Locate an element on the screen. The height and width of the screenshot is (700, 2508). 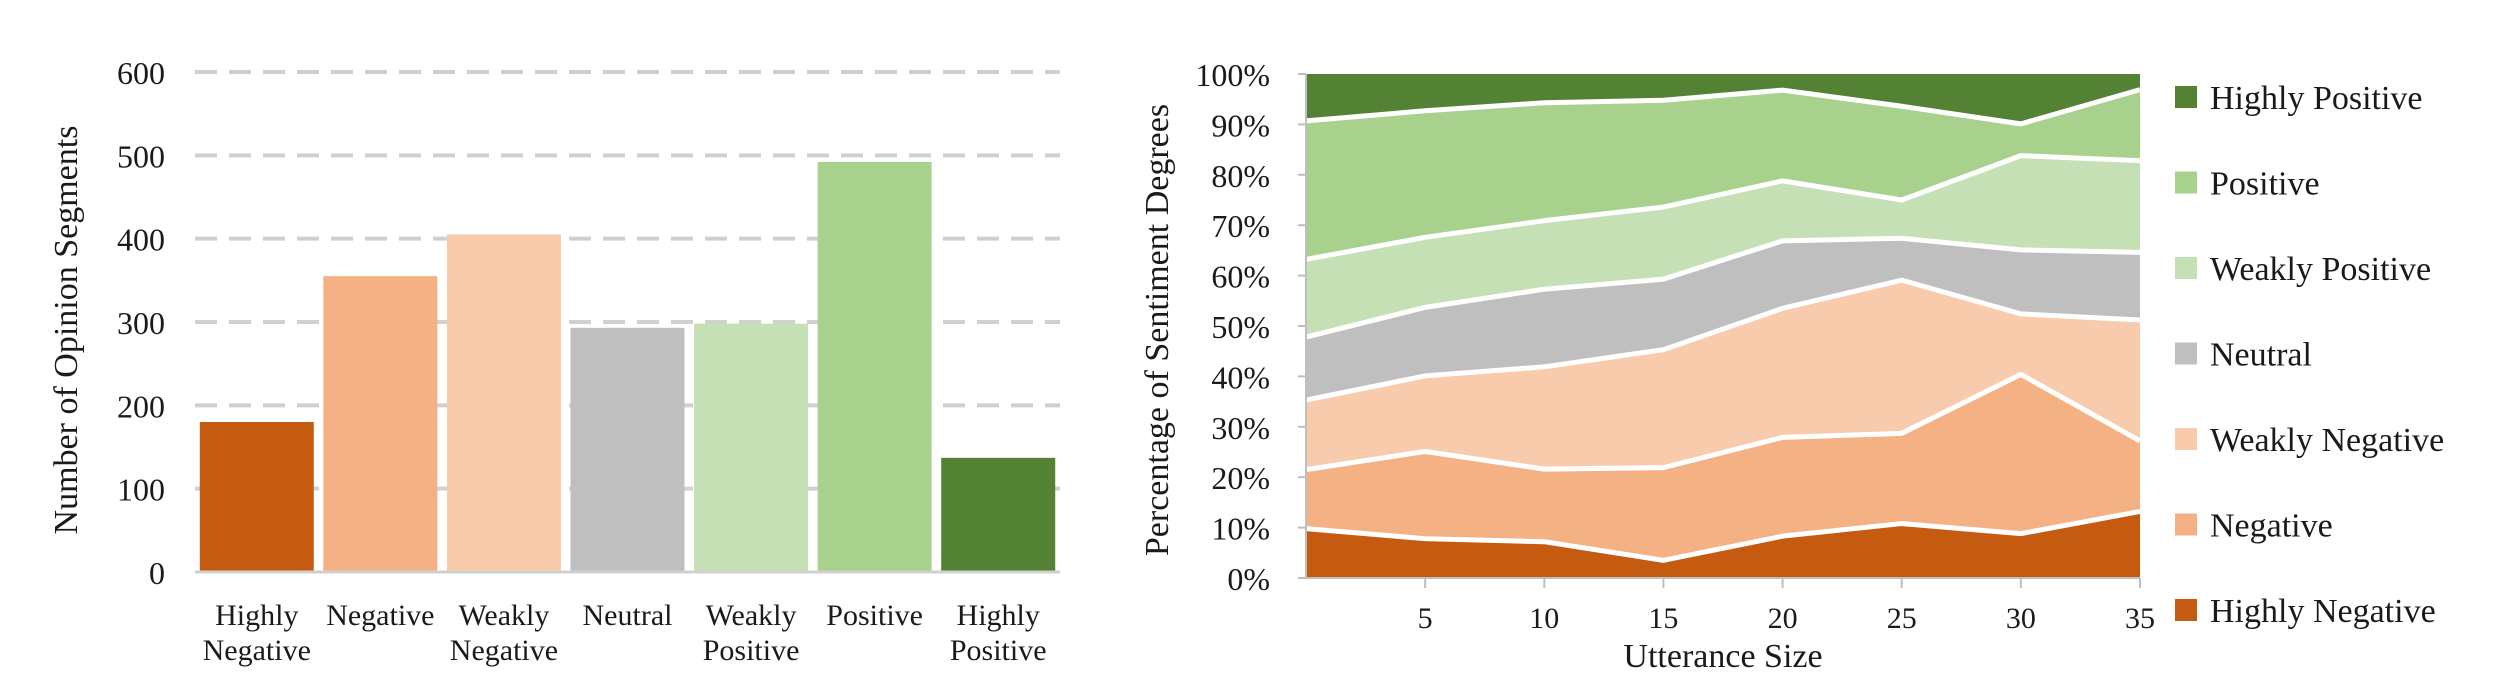
area-y-tick-label: 70% is located at coordinates (1240, 226).